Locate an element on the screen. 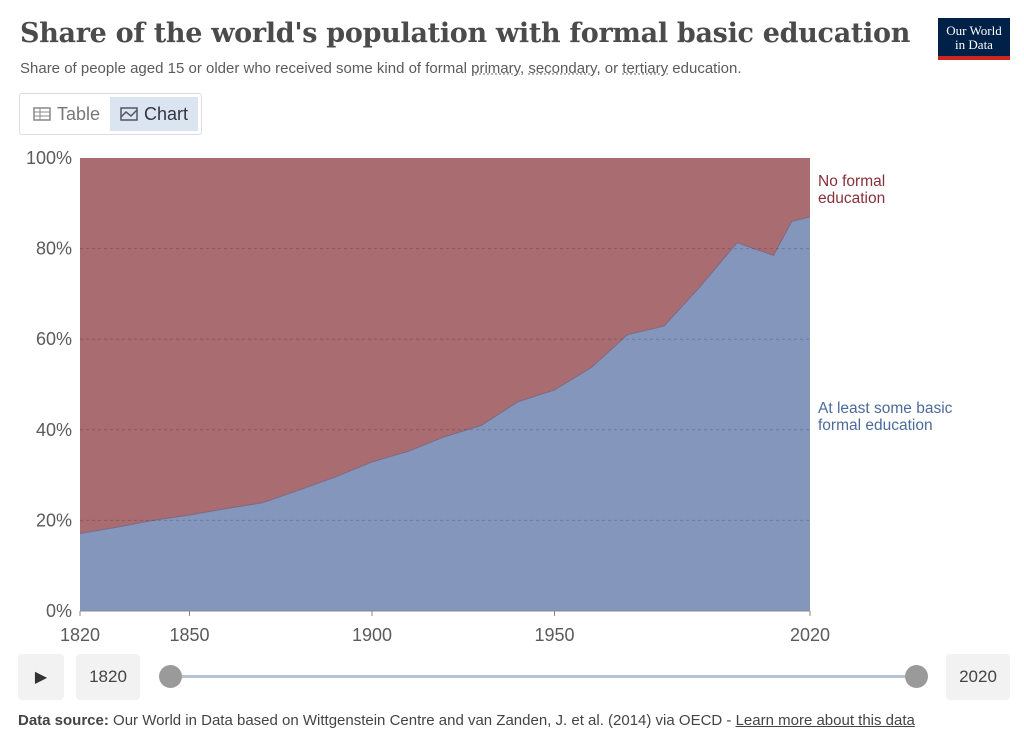 The width and height of the screenshot is (1024, 756). label-no-formal-education: No formal is located at coordinates (851, 181).